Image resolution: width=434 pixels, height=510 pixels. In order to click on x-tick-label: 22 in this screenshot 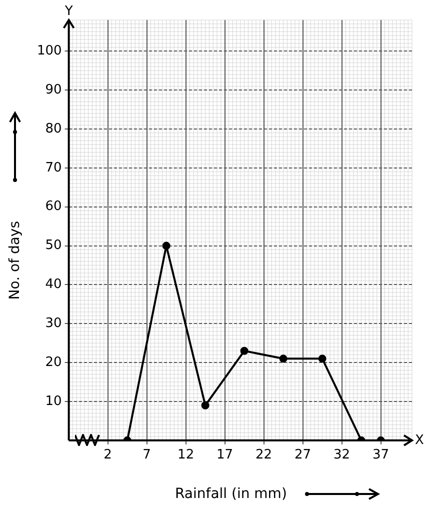, I will do `click(264, 455)`.